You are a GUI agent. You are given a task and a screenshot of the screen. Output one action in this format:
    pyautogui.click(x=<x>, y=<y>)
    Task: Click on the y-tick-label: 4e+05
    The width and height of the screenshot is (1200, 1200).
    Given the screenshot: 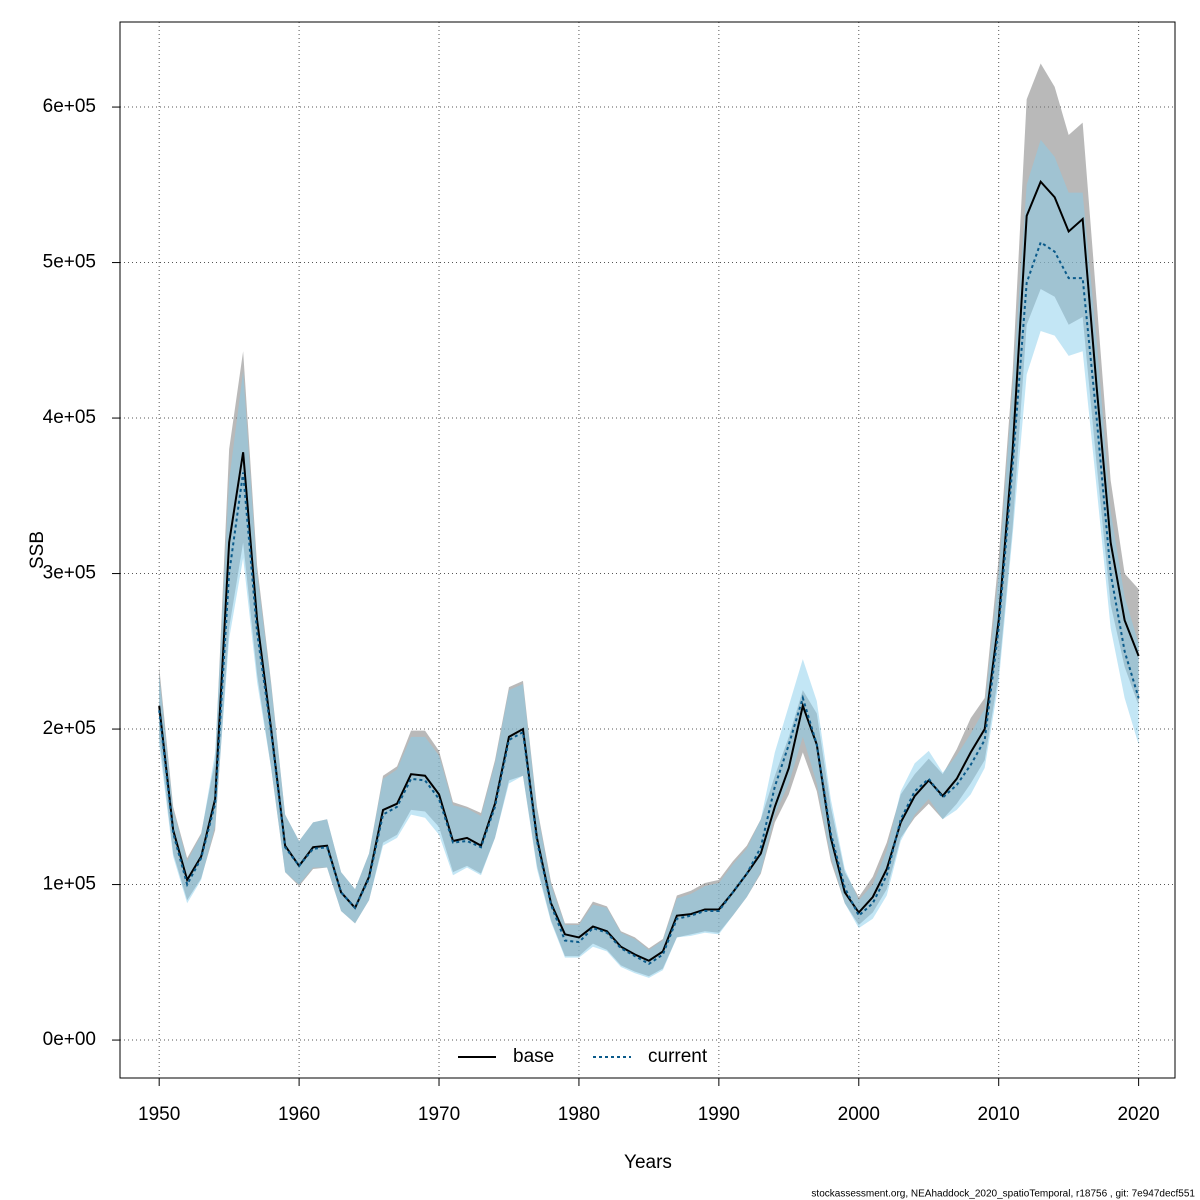 What is the action you would take?
    pyautogui.click(x=69, y=417)
    